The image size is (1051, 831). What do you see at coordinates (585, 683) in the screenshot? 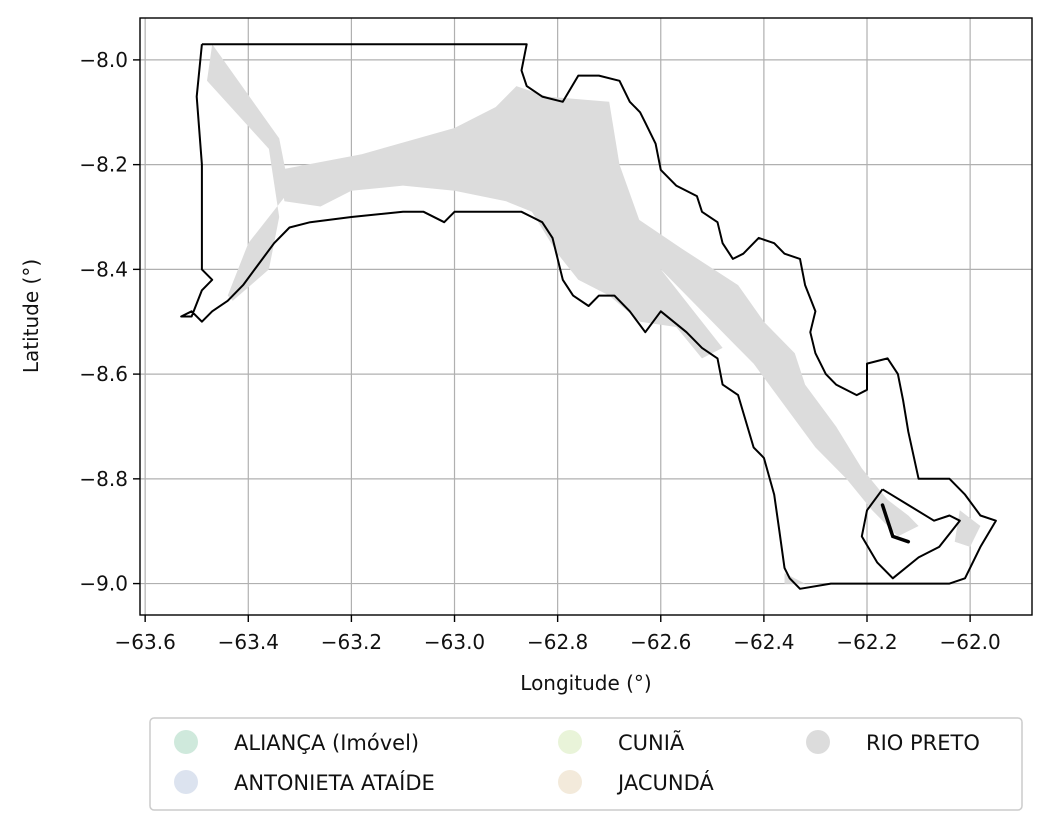
I see `x-axis-label: Longitude (°)` at bounding box center [585, 683].